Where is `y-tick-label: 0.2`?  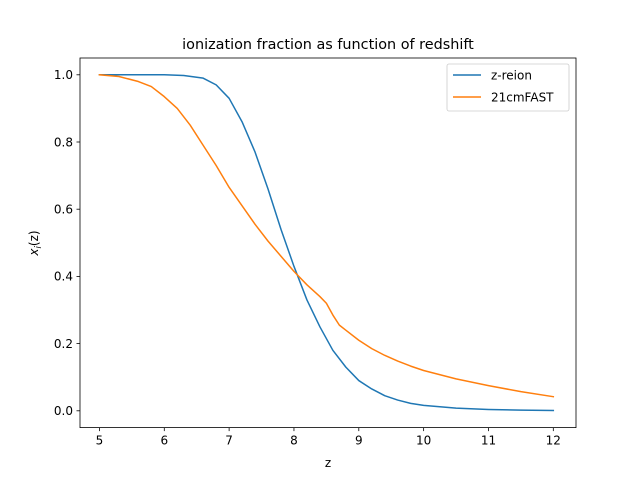
y-tick-label: 0.2 is located at coordinates (63, 344).